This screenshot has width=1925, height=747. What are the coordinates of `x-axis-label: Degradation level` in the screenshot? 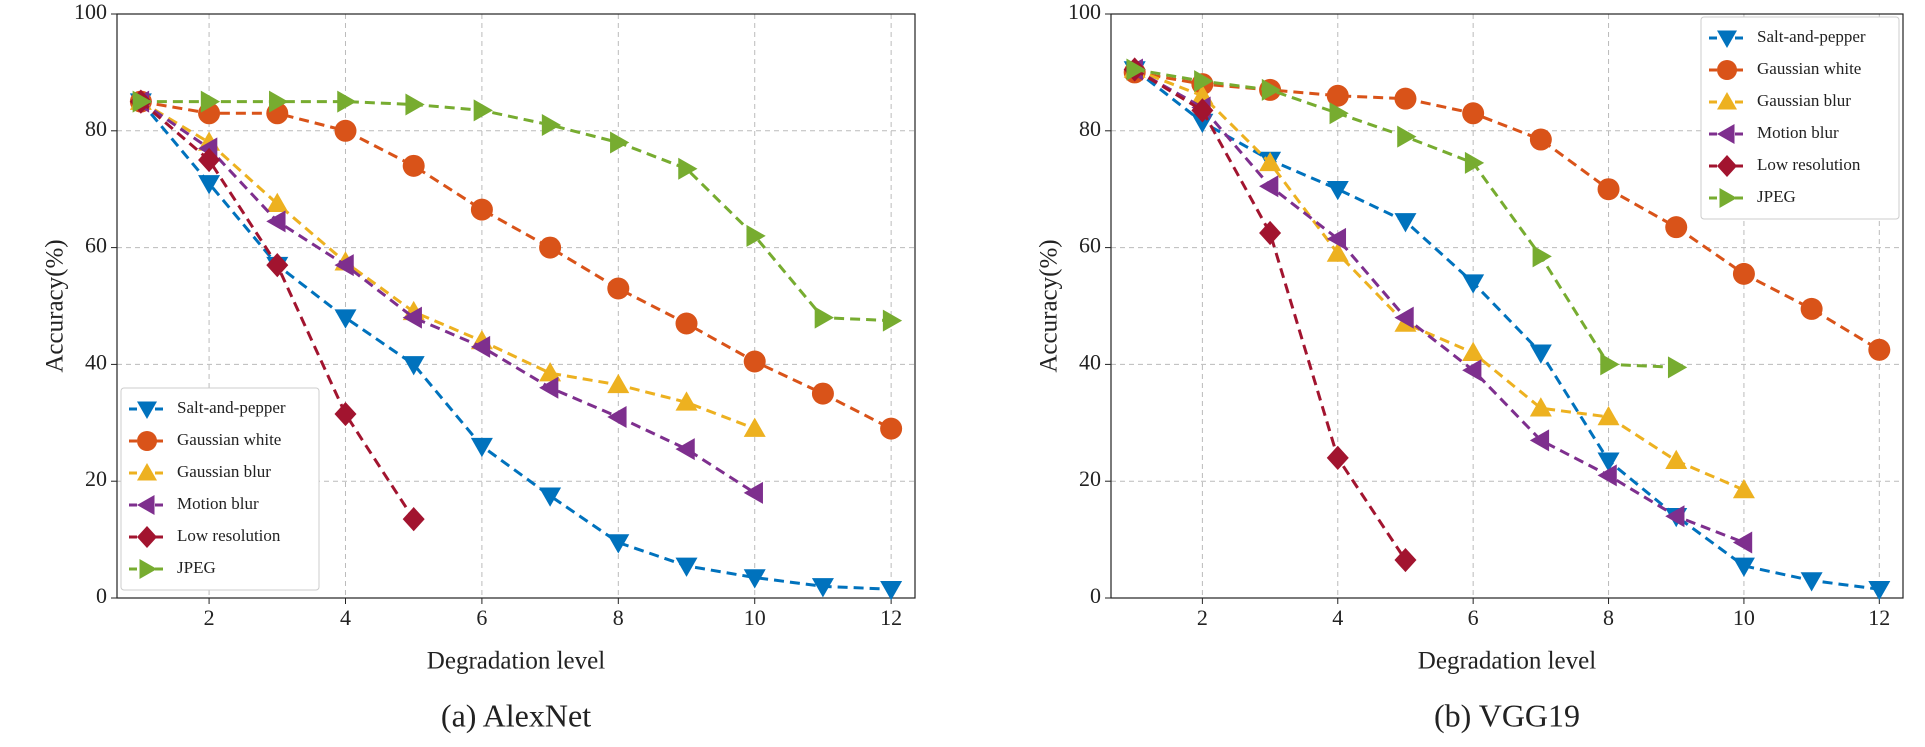 It's located at (1507, 661).